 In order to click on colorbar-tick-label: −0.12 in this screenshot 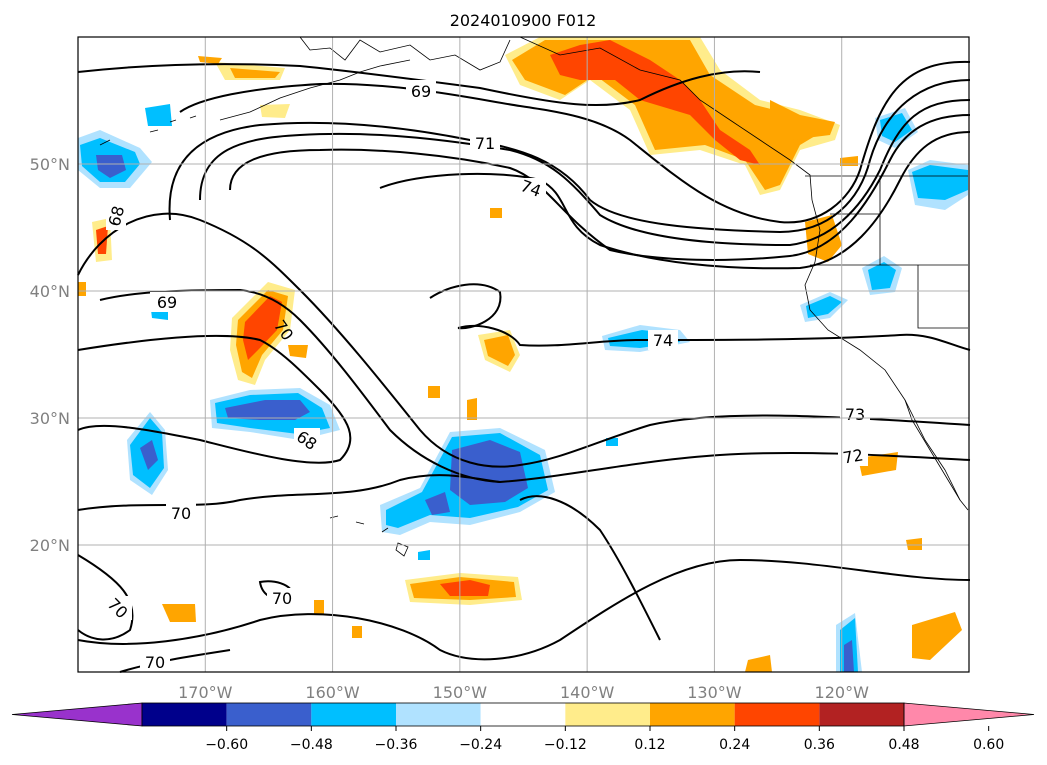, I will do `click(565, 745)`.